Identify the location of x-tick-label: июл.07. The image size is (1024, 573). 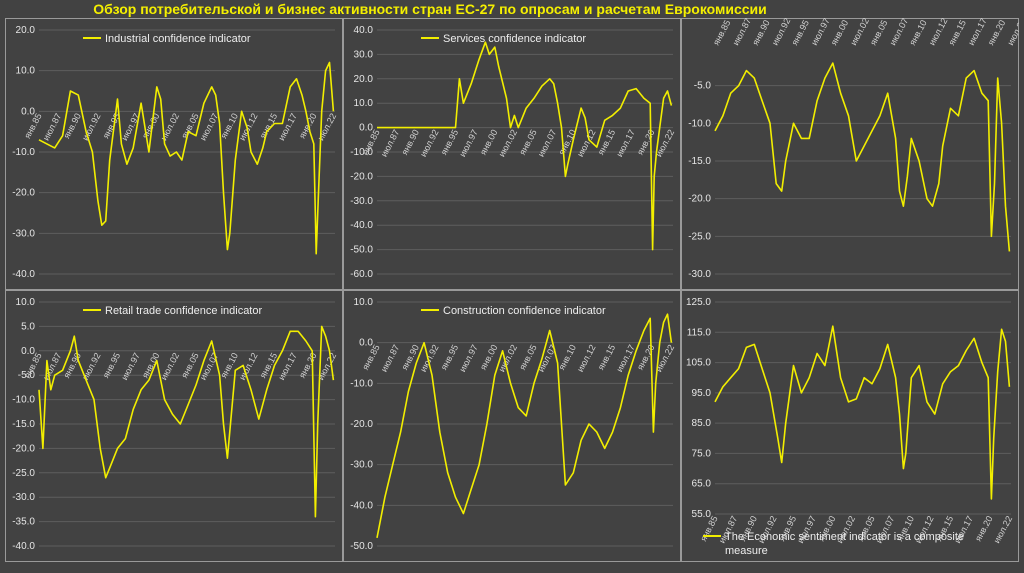
(547, 143).